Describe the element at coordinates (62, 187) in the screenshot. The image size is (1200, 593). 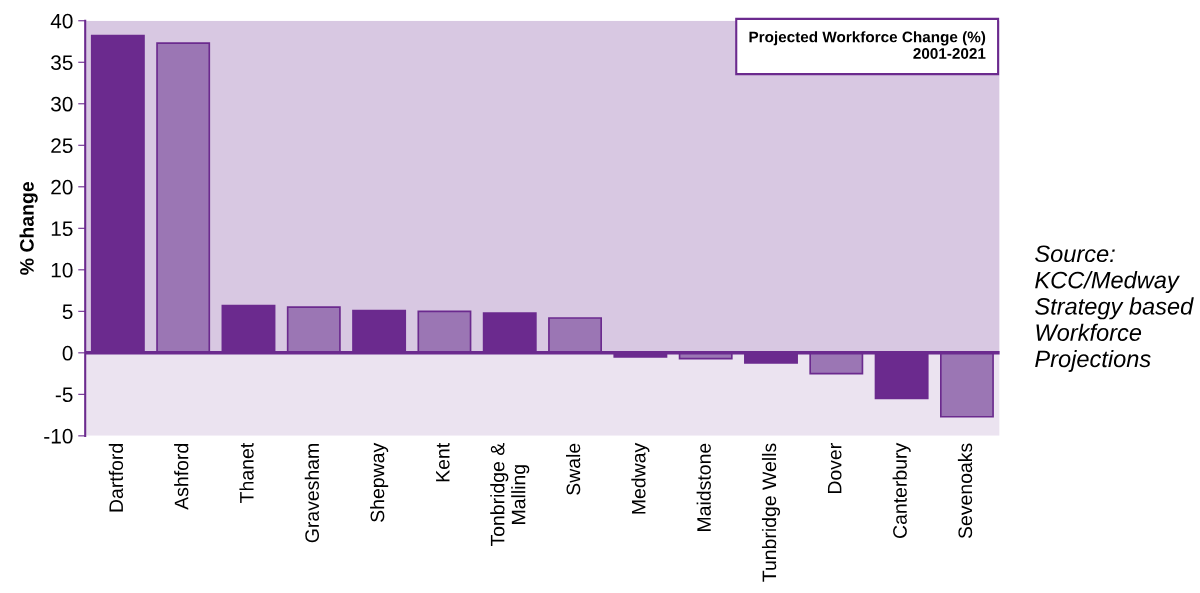
I see `y-tick-label: 20` at that location.